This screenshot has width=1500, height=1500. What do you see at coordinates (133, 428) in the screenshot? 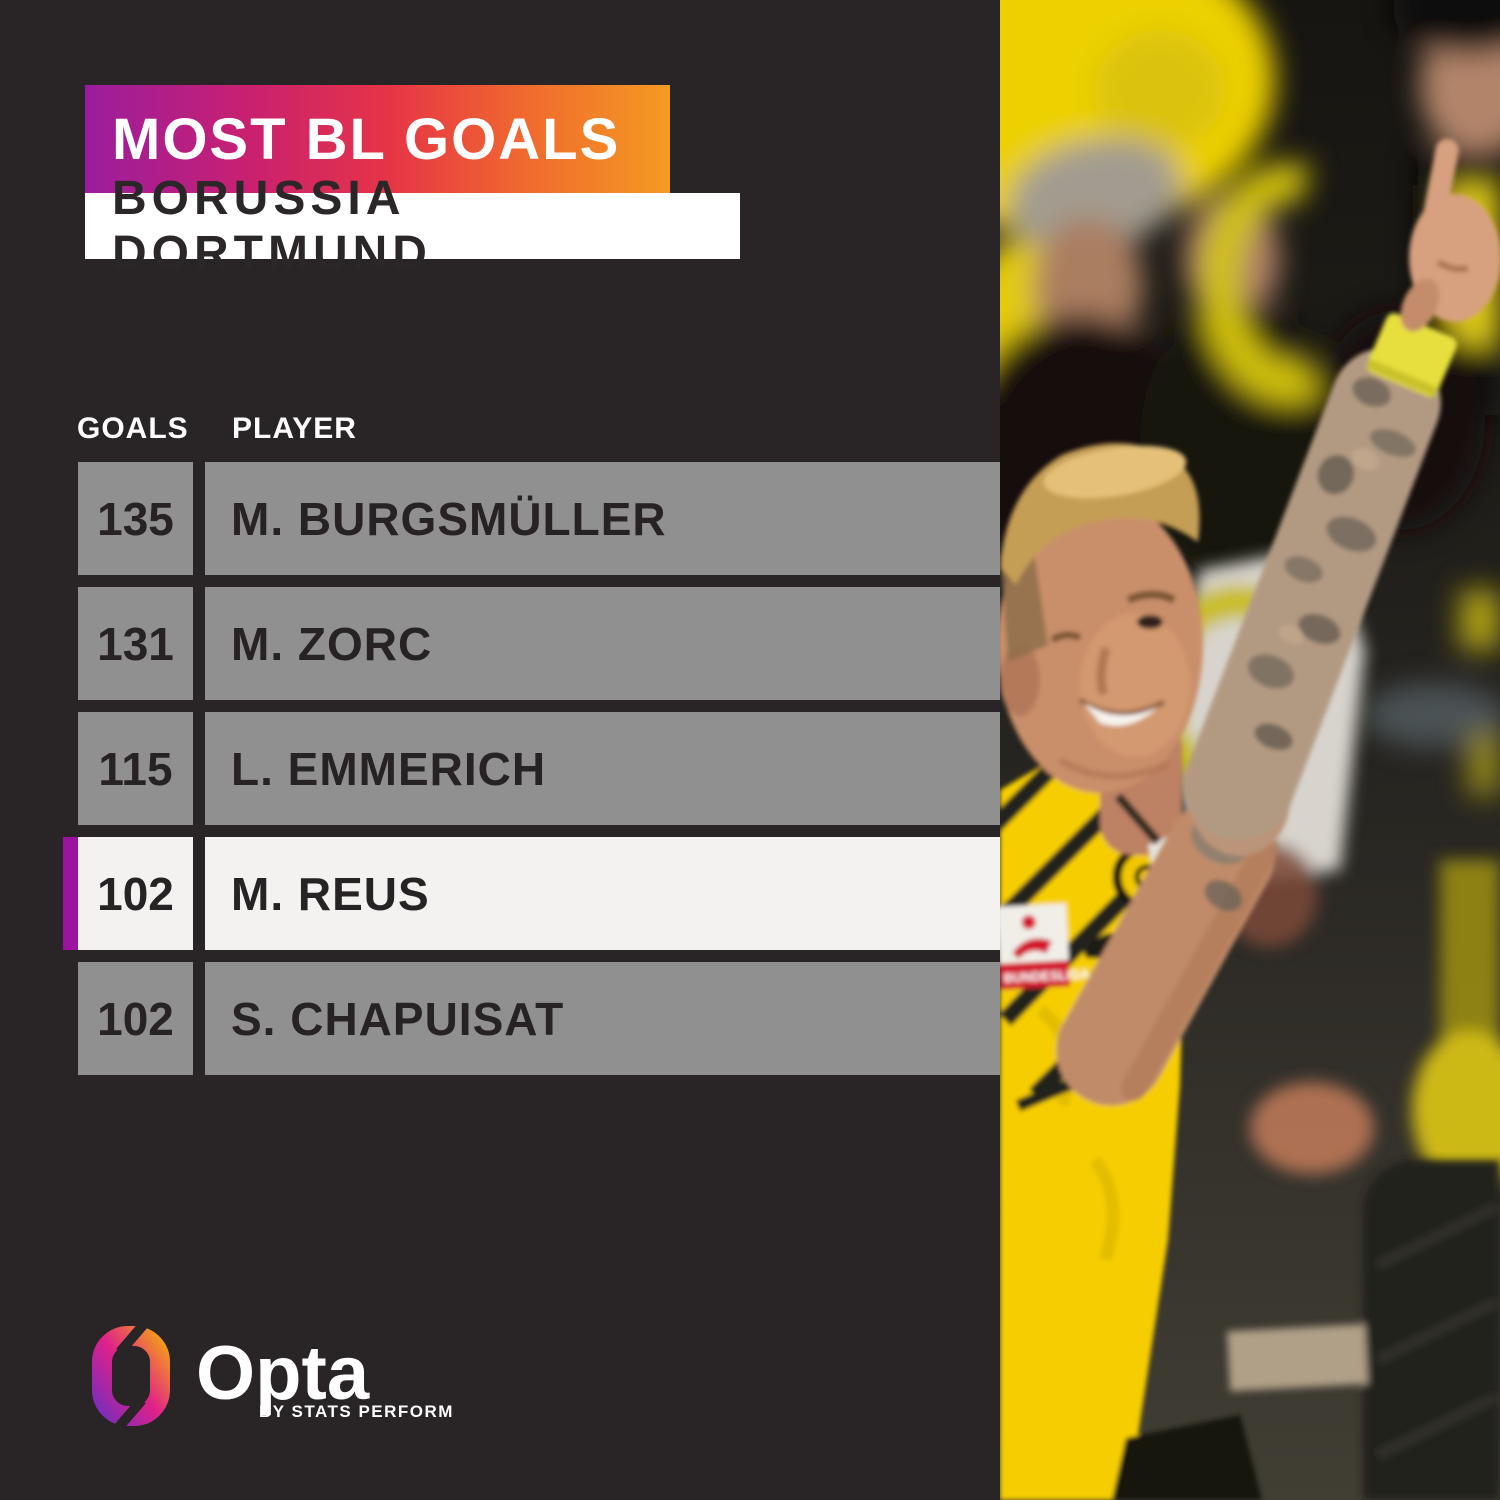
I see `column-header-goals: GOALS` at bounding box center [133, 428].